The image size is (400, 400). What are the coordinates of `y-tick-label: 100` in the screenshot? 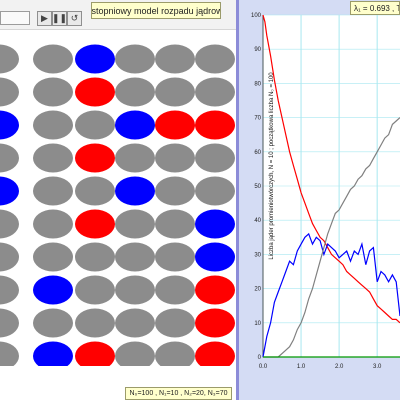 It's located at (256, 16).